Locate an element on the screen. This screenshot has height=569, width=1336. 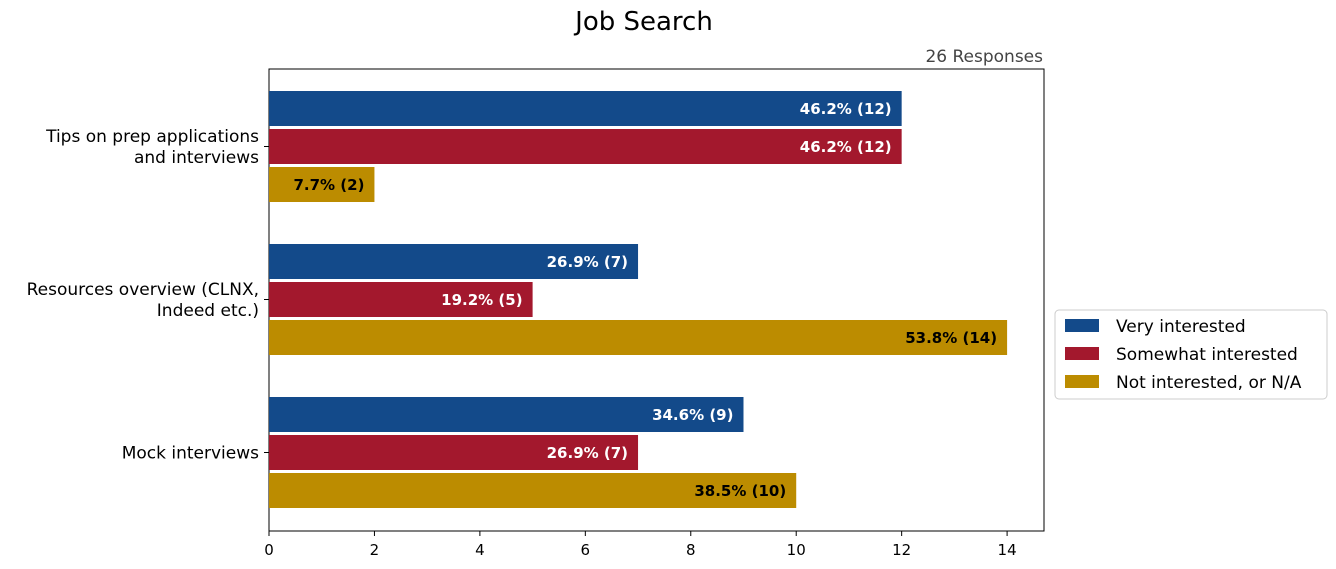
bar-label-3-3: 38.5% (10) is located at coordinates (740, 491).